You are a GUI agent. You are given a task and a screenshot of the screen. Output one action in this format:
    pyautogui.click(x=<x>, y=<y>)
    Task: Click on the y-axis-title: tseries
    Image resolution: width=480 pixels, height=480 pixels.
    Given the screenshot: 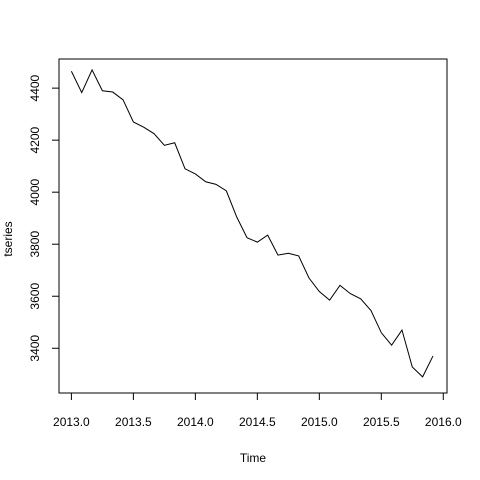 What is the action you would take?
    pyautogui.click(x=8, y=238)
    